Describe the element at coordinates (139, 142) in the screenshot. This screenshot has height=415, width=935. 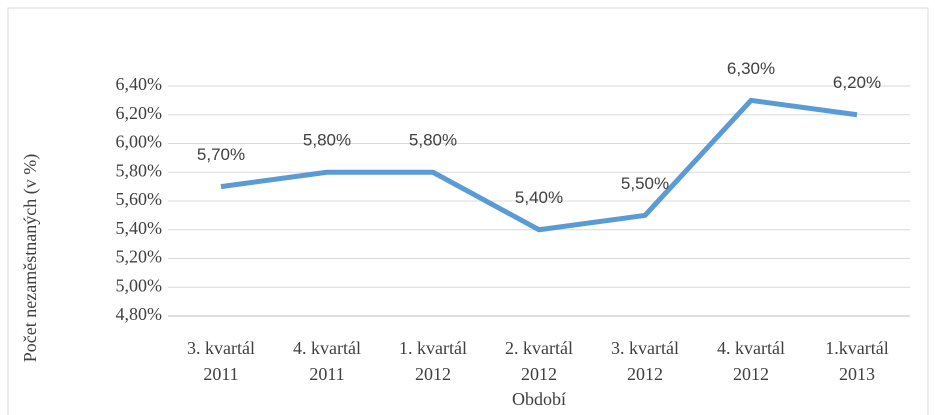
I see `y-tick-label: 6,00%` at that location.